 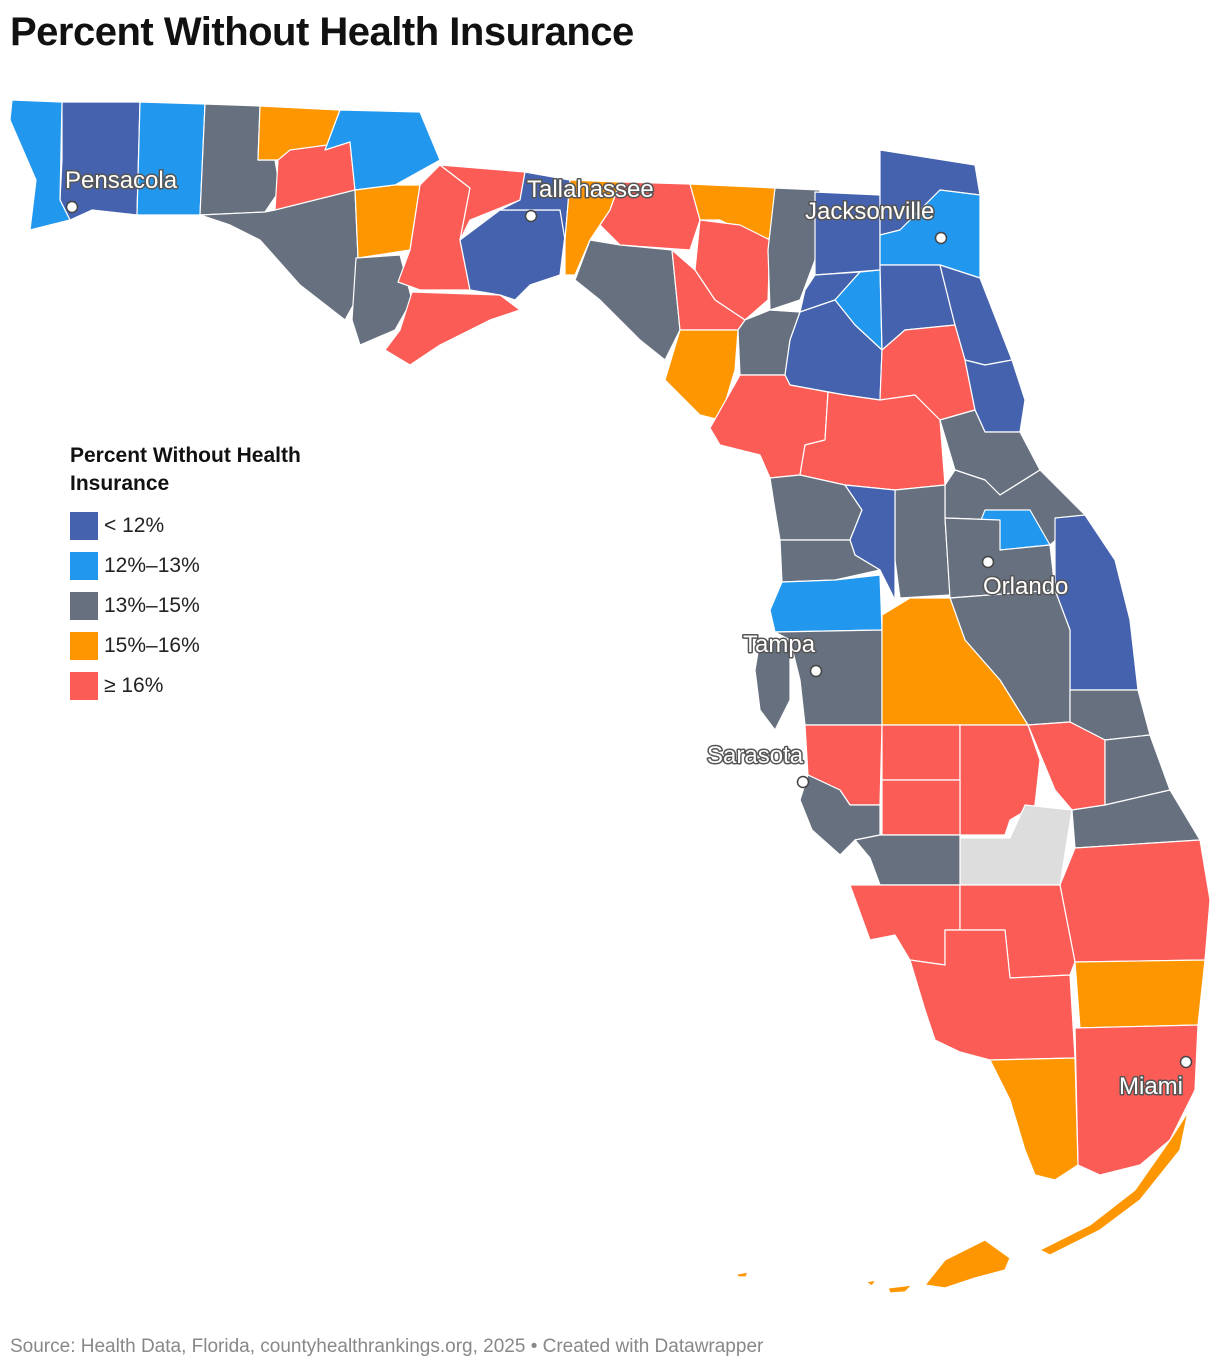 What do you see at coordinates (755, 755) in the screenshot?
I see `city-label: Sarasota` at bounding box center [755, 755].